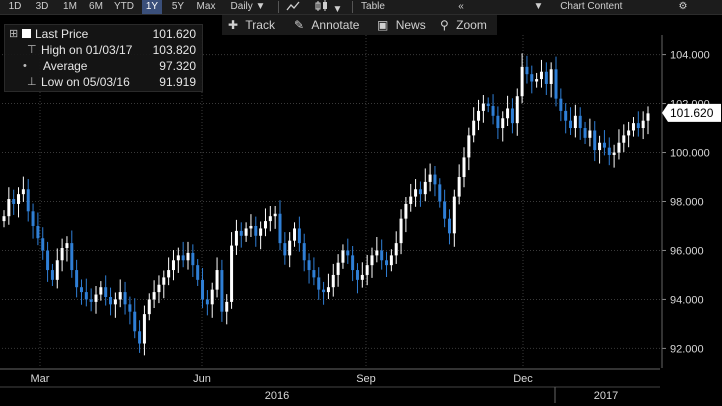 Image resolution: width=722 pixels, height=406 pixels. What do you see at coordinates (206, 6) in the screenshot?
I see `period-button-max: Max` at bounding box center [206, 6].